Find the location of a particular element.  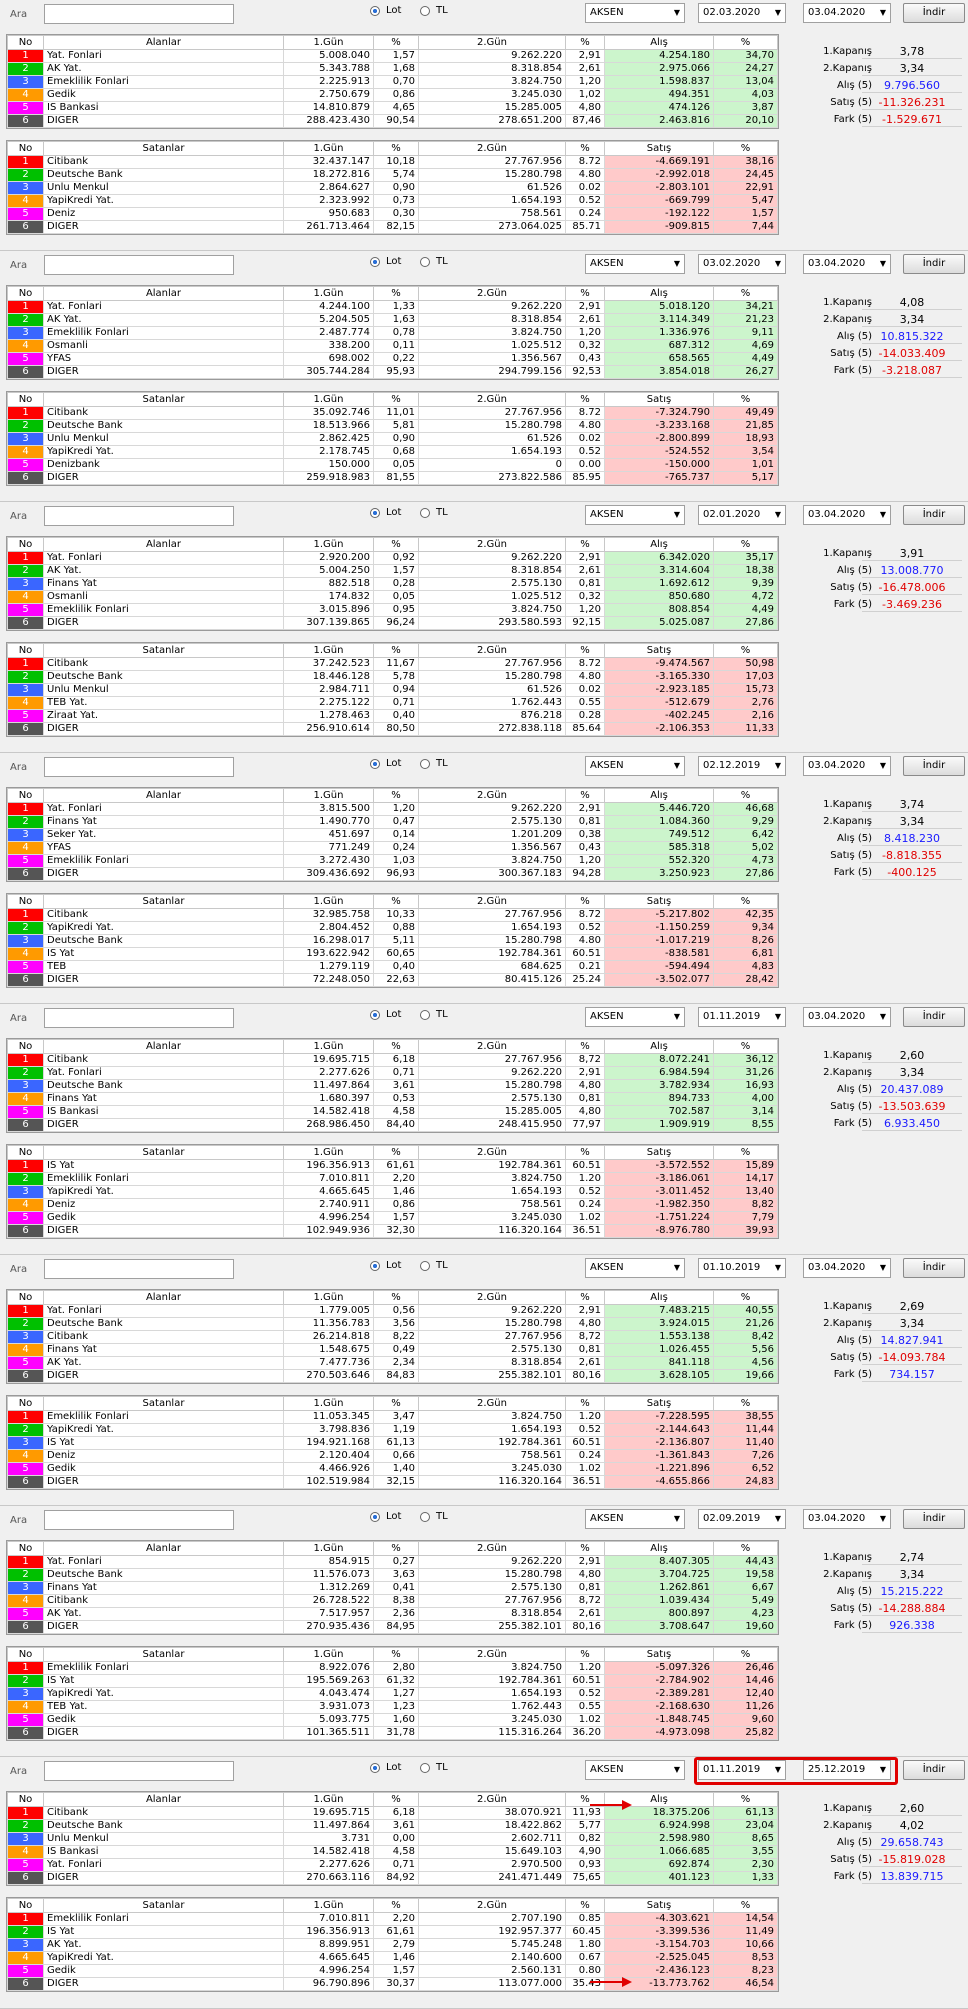

table-row: 5 Deniz 950.683 0,30 758.561 0.24 -192.122 1,57 is located at coordinates (392, 214).